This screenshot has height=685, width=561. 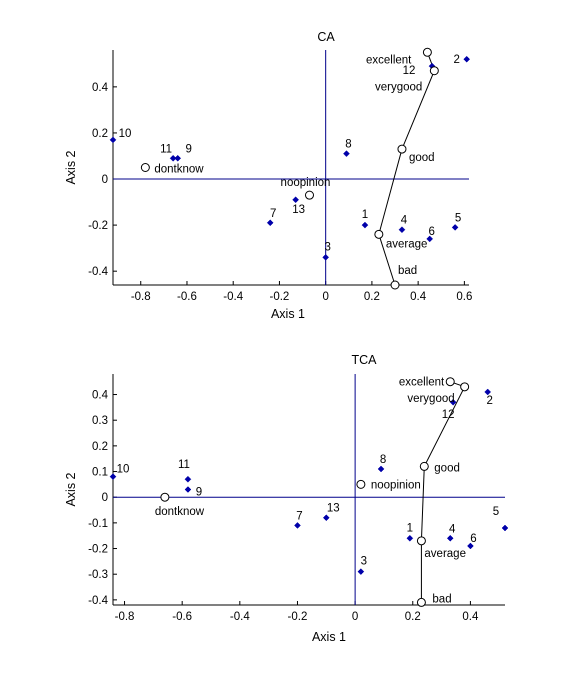 What do you see at coordinates (141, 297) in the screenshot?
I see `x-tick-label: -0.8` at bounding box center [141, 297].